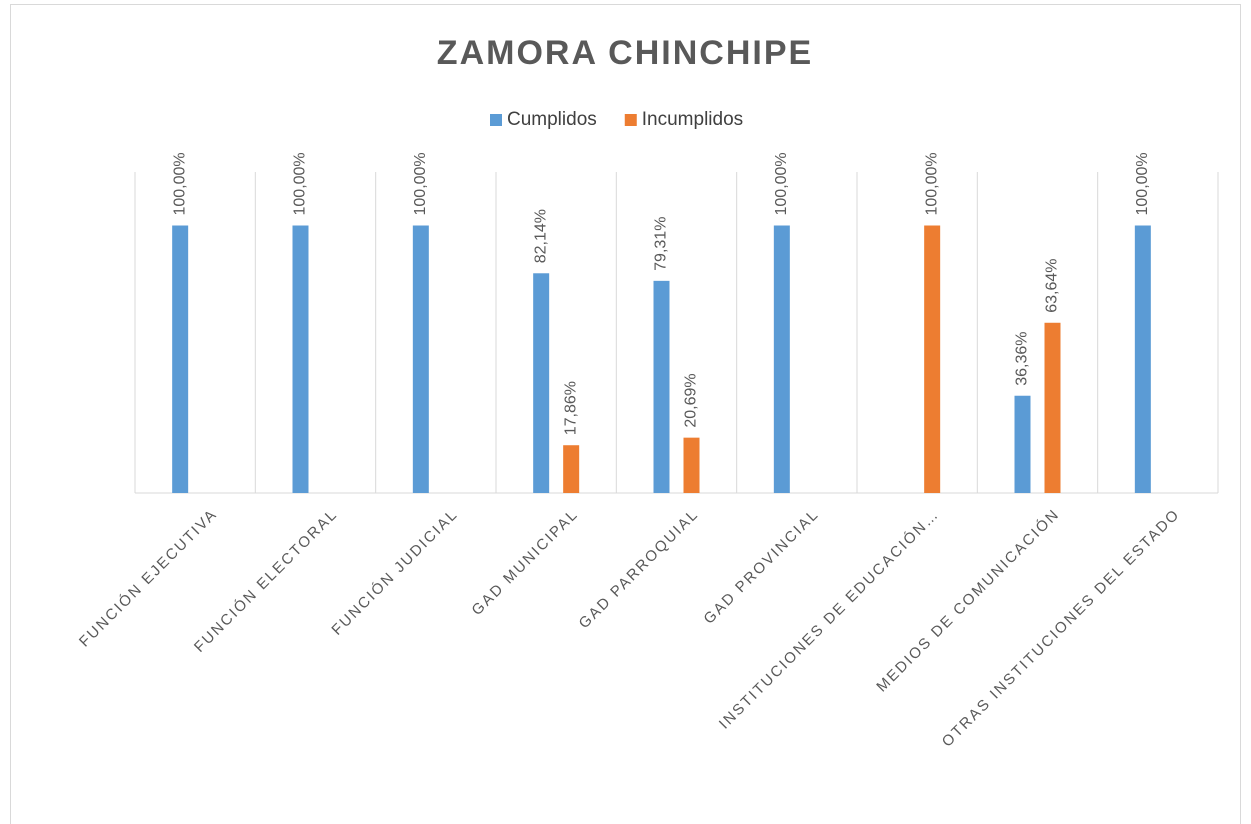 This screenshot has width=1251, height=824. What do you see at coordinates (691, 400) in the screenshot?
I see `data-label: 20,69%` at bounding box center [691, 400].